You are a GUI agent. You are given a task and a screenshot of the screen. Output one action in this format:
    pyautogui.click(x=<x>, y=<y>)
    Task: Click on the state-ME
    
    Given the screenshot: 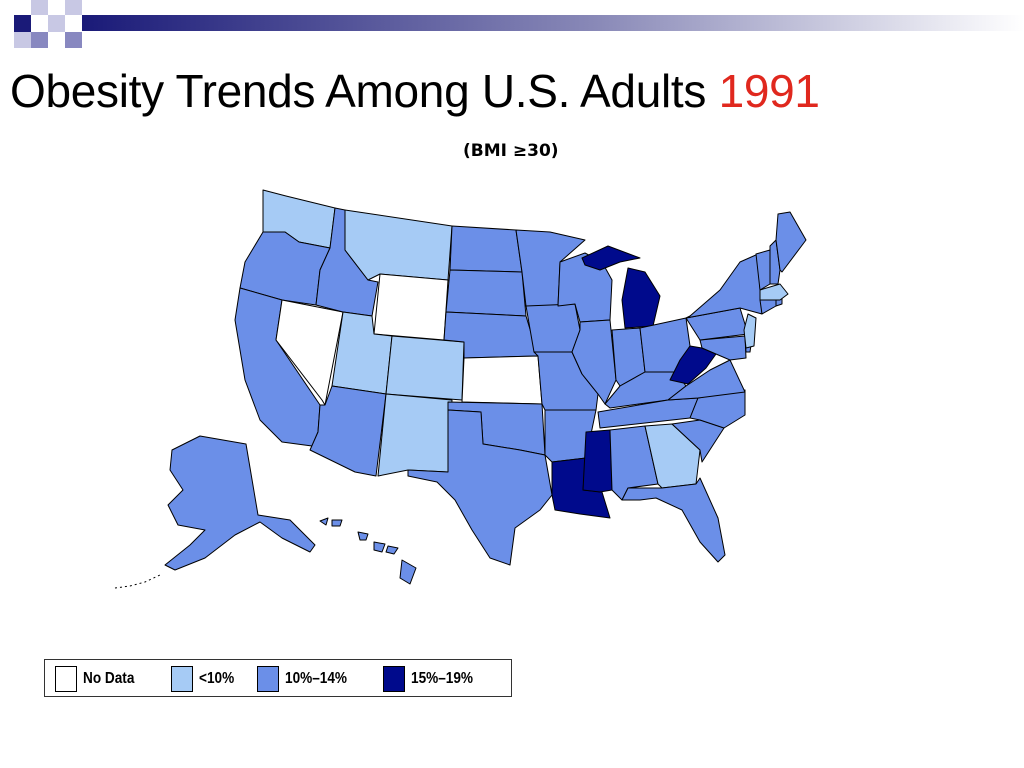 What is the action you would take?
    pyautogui.click(x=791, y=242)
    